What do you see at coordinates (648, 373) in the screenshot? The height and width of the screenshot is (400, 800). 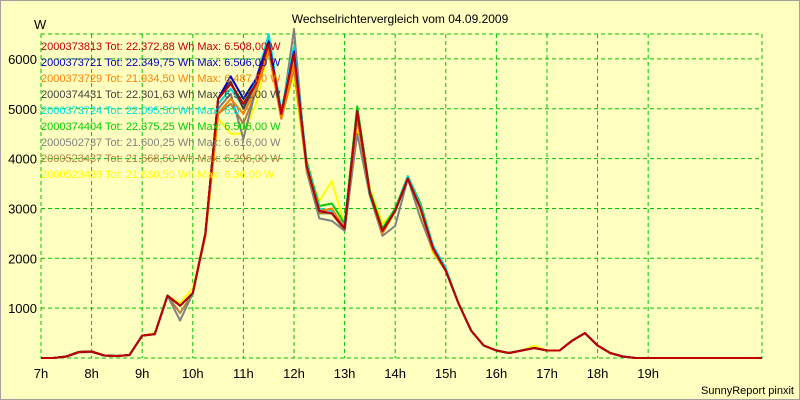 I see `x-tick-label: 19h` at bounding box center [648, 373].